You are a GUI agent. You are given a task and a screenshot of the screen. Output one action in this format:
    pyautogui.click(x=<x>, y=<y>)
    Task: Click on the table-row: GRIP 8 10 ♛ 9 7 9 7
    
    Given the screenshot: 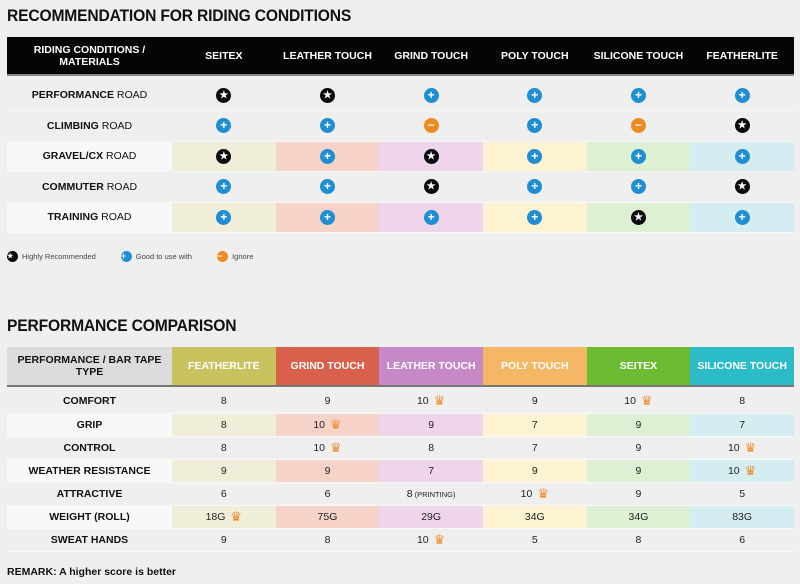 What is the action you would take?
    pyautogui.click(x=400, y=425)
    